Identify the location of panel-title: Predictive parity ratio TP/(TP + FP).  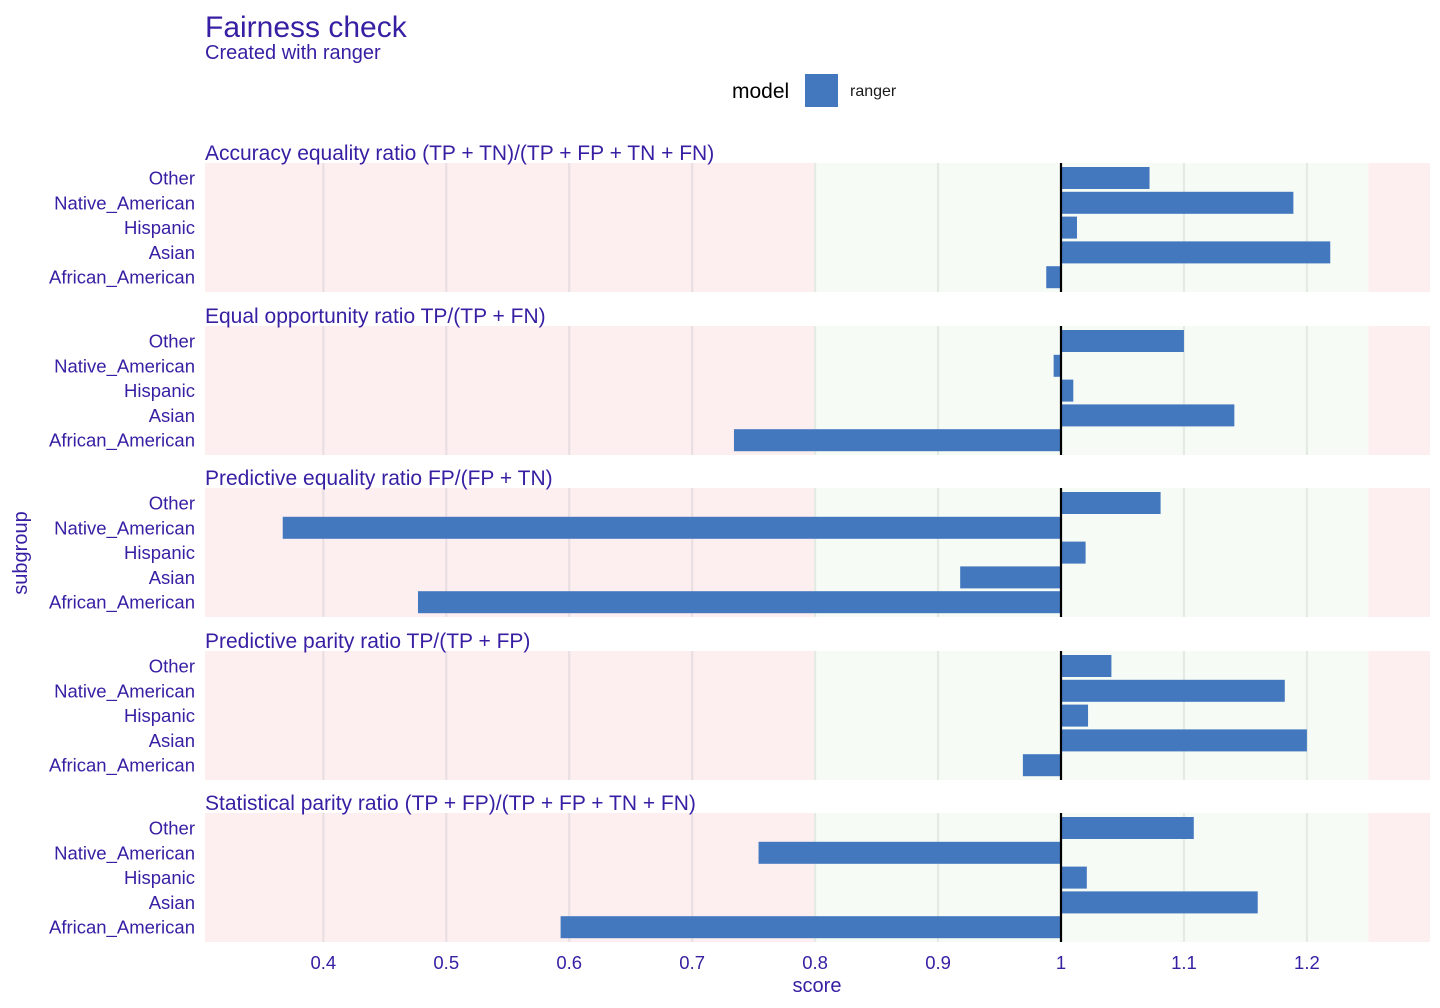
(367, 641).